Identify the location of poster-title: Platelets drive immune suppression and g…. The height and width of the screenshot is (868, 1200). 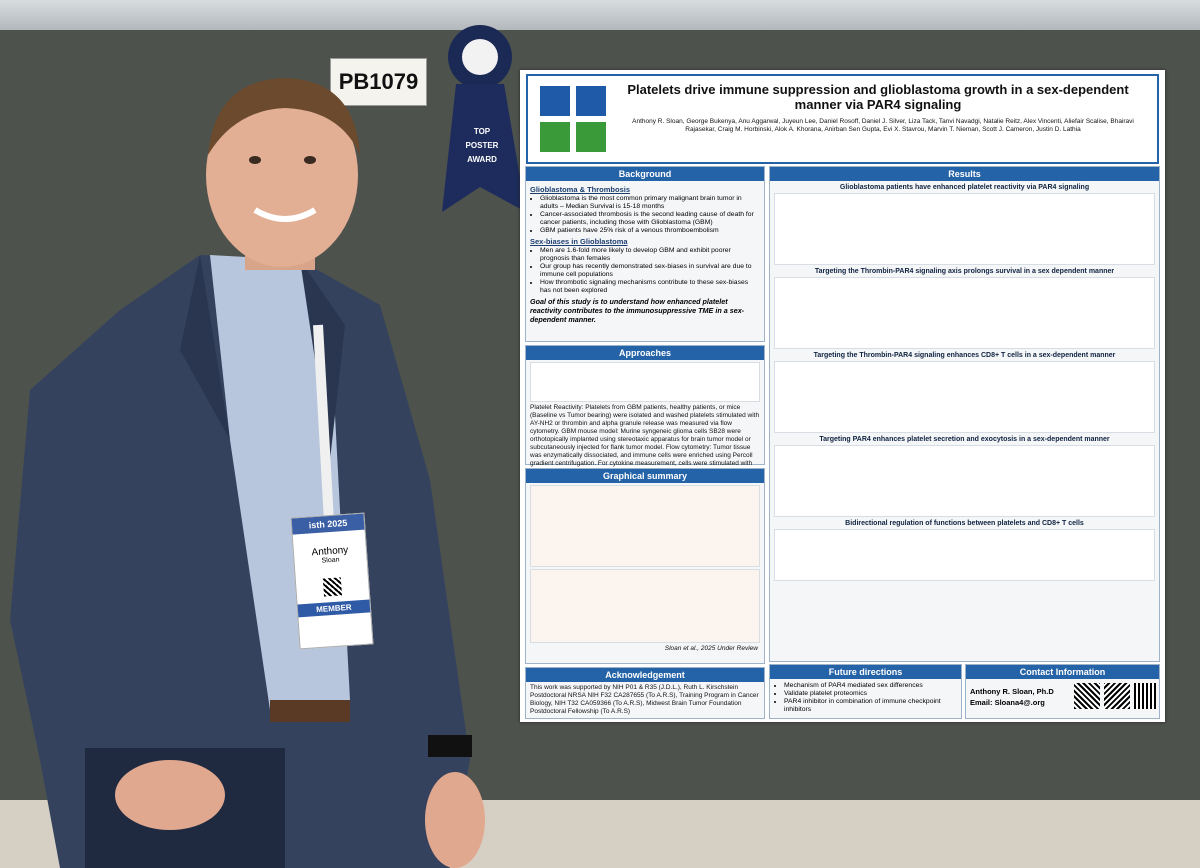
(878, 97).